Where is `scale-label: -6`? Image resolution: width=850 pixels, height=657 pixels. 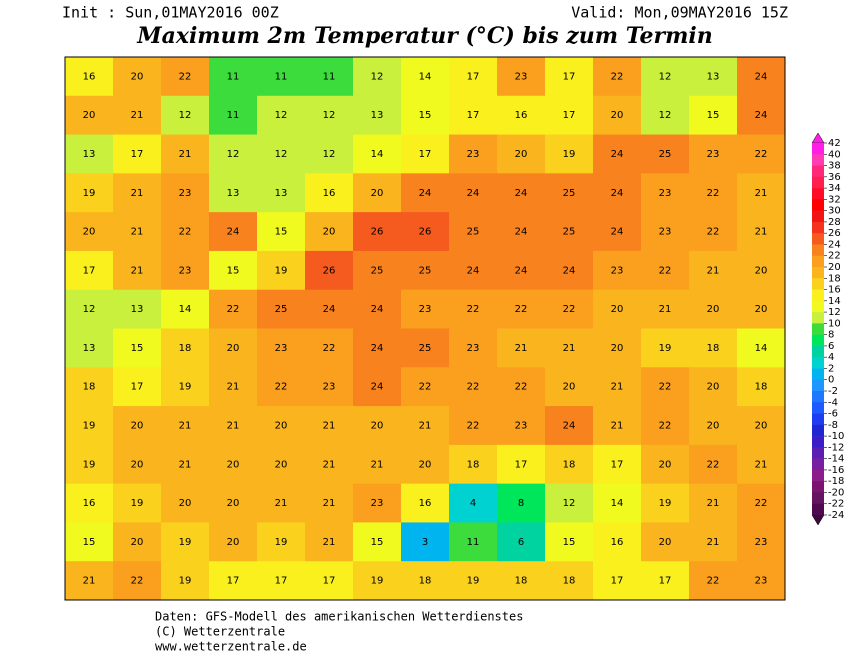
scale-label: -6 is located at coordinates (833, 414).